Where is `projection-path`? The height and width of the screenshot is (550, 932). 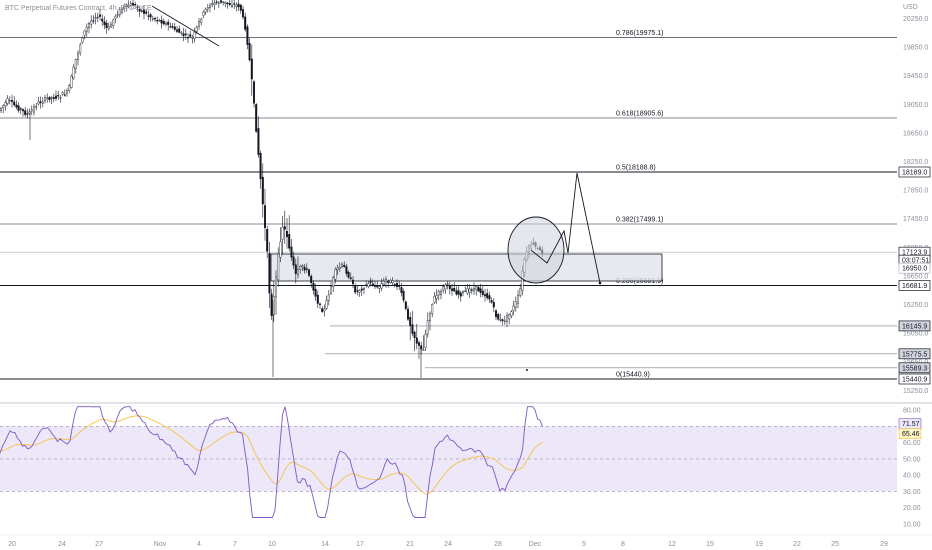
projection-path is located at coordinates (565, 228).